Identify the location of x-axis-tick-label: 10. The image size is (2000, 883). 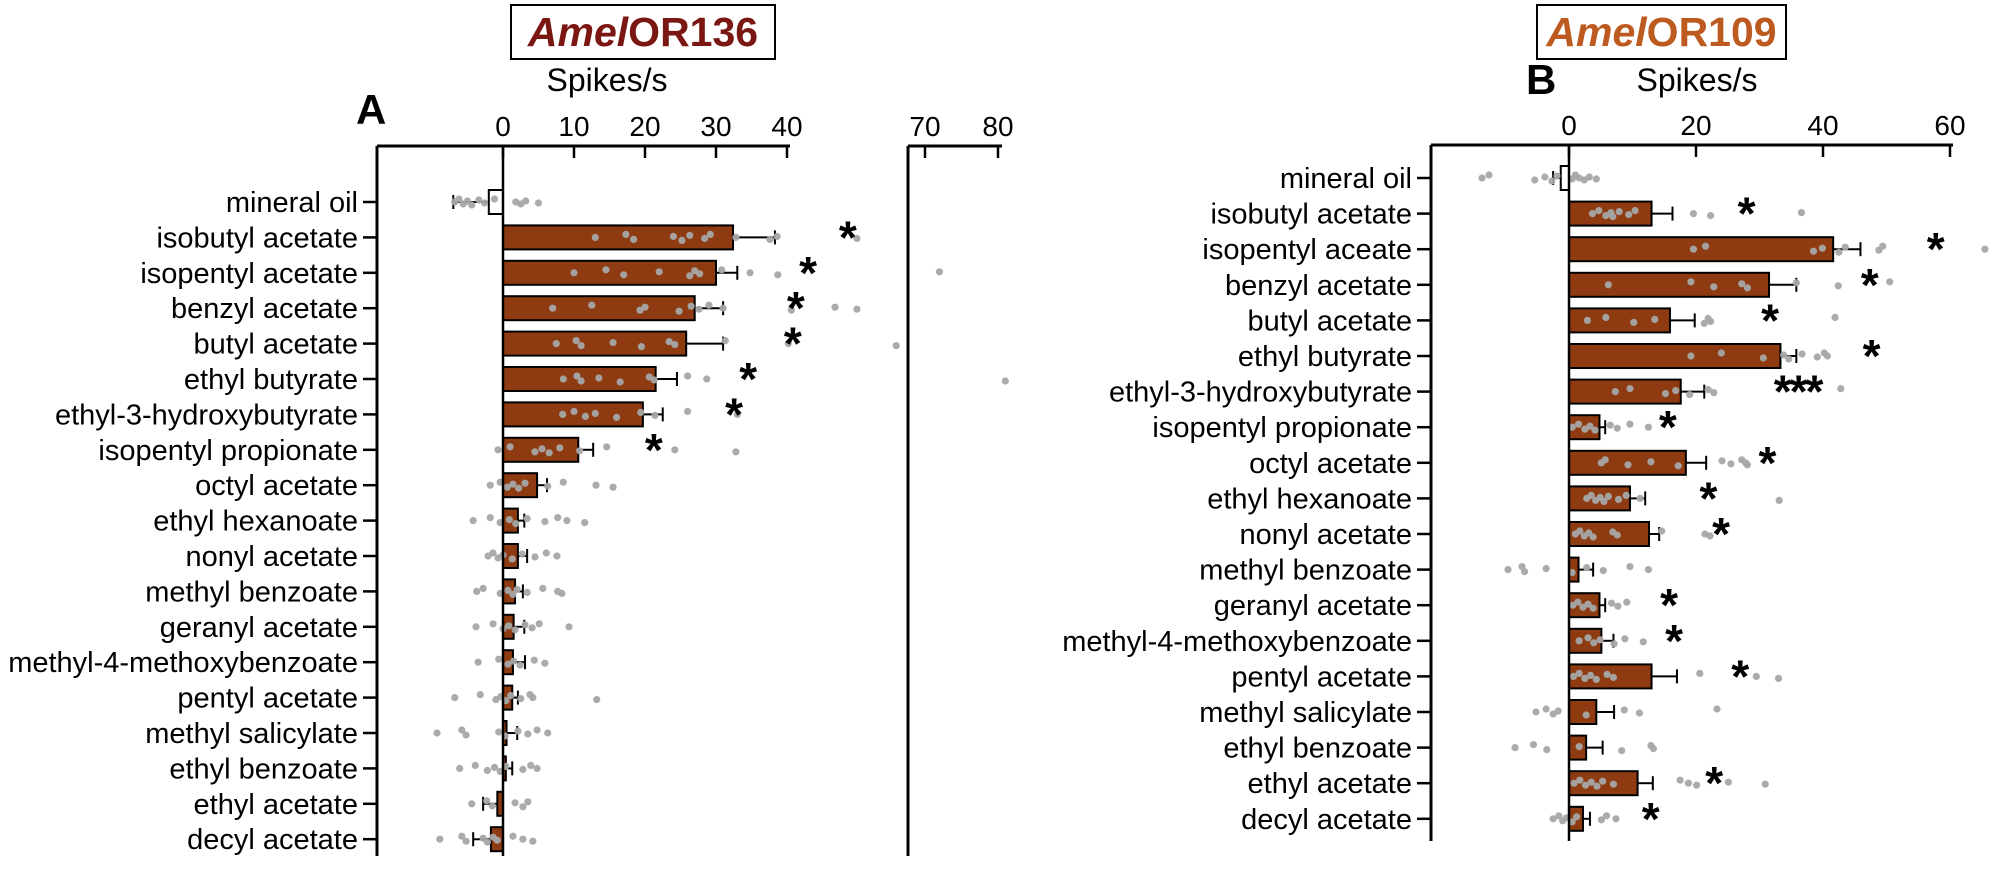
(573, 126).